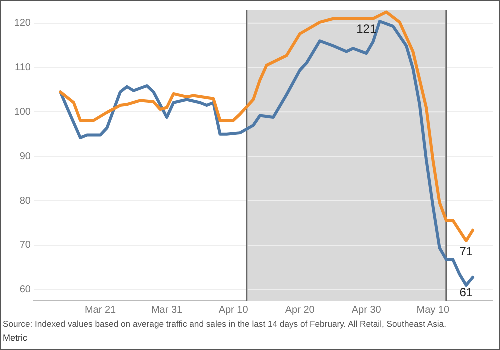  What do you see at coordinates (26, 201) in the screenshot?
I see `y-tick-label: 80` at bounding box center [26, 201].